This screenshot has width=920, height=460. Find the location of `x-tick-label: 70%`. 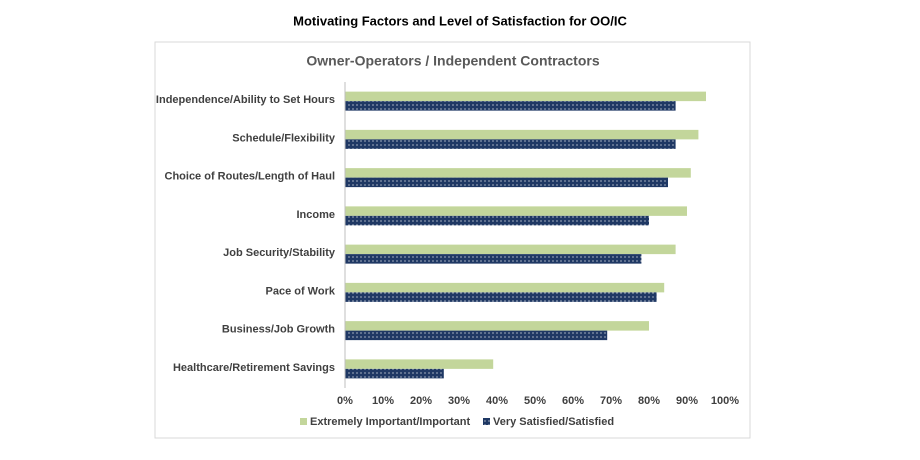

x-tick-label: 70% is located at coordinates (611, 401).